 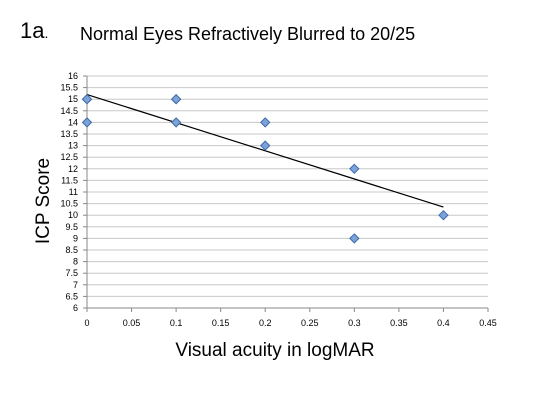 What do you see at coordinates (73, 76) in the screenshot?
I see `y-tick-label: 16` at bounding box center [73, 76].